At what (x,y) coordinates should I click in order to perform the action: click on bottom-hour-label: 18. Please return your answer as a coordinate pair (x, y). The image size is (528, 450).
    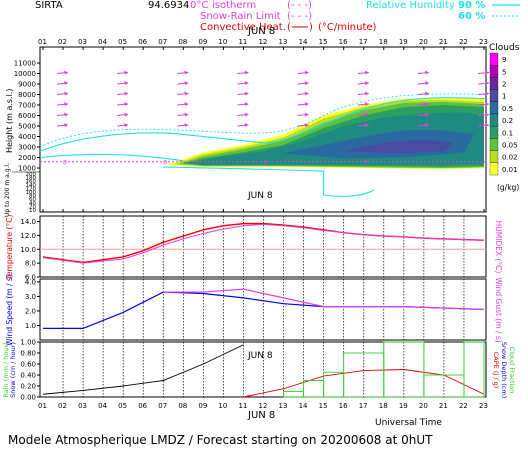
    Looking at the image, I should click on (383, 406).